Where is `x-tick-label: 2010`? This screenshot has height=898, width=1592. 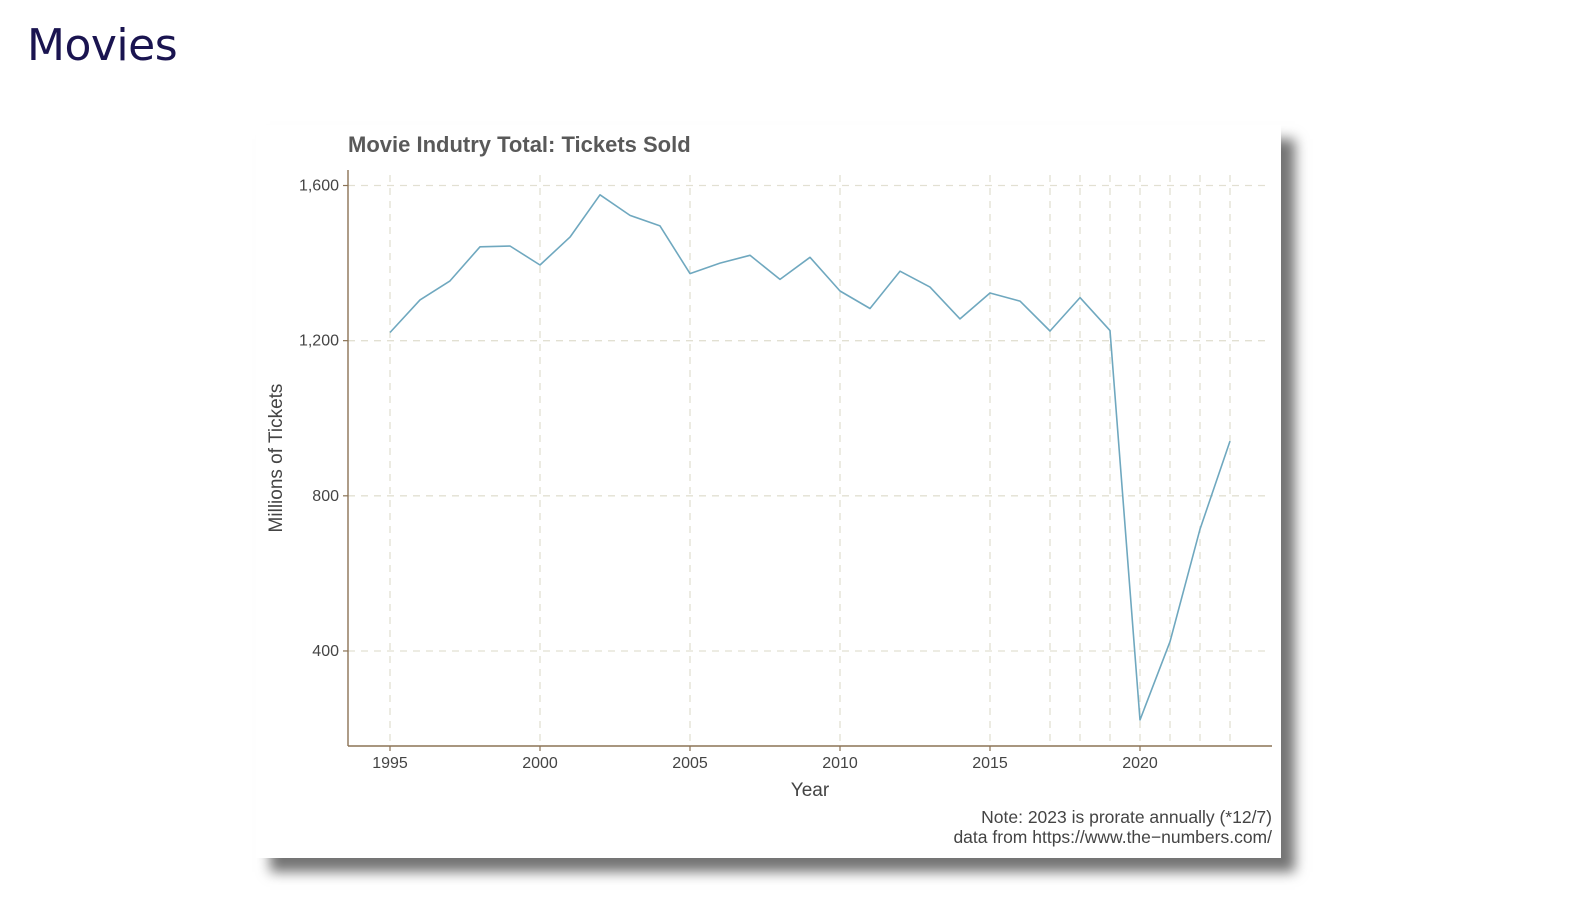
x-tick-label: 2010 is located at coordinates (840, 763).